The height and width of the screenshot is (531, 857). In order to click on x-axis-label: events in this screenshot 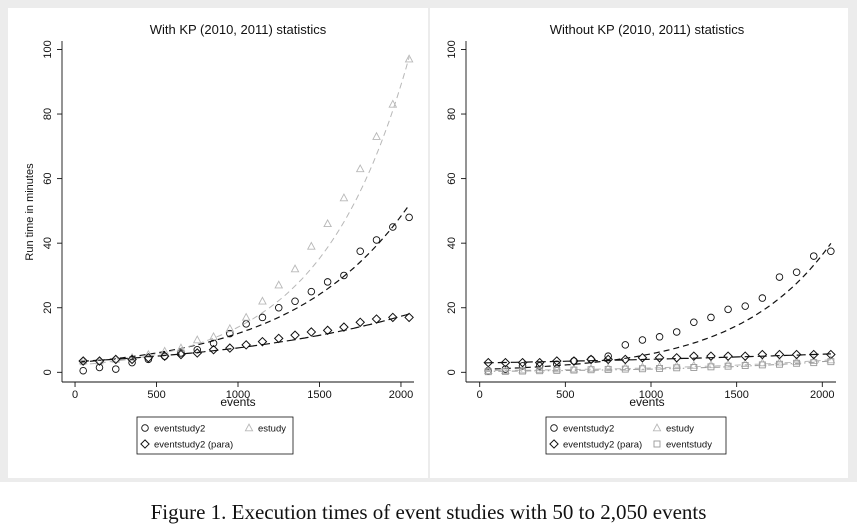, I will do `click(646, 402)`.